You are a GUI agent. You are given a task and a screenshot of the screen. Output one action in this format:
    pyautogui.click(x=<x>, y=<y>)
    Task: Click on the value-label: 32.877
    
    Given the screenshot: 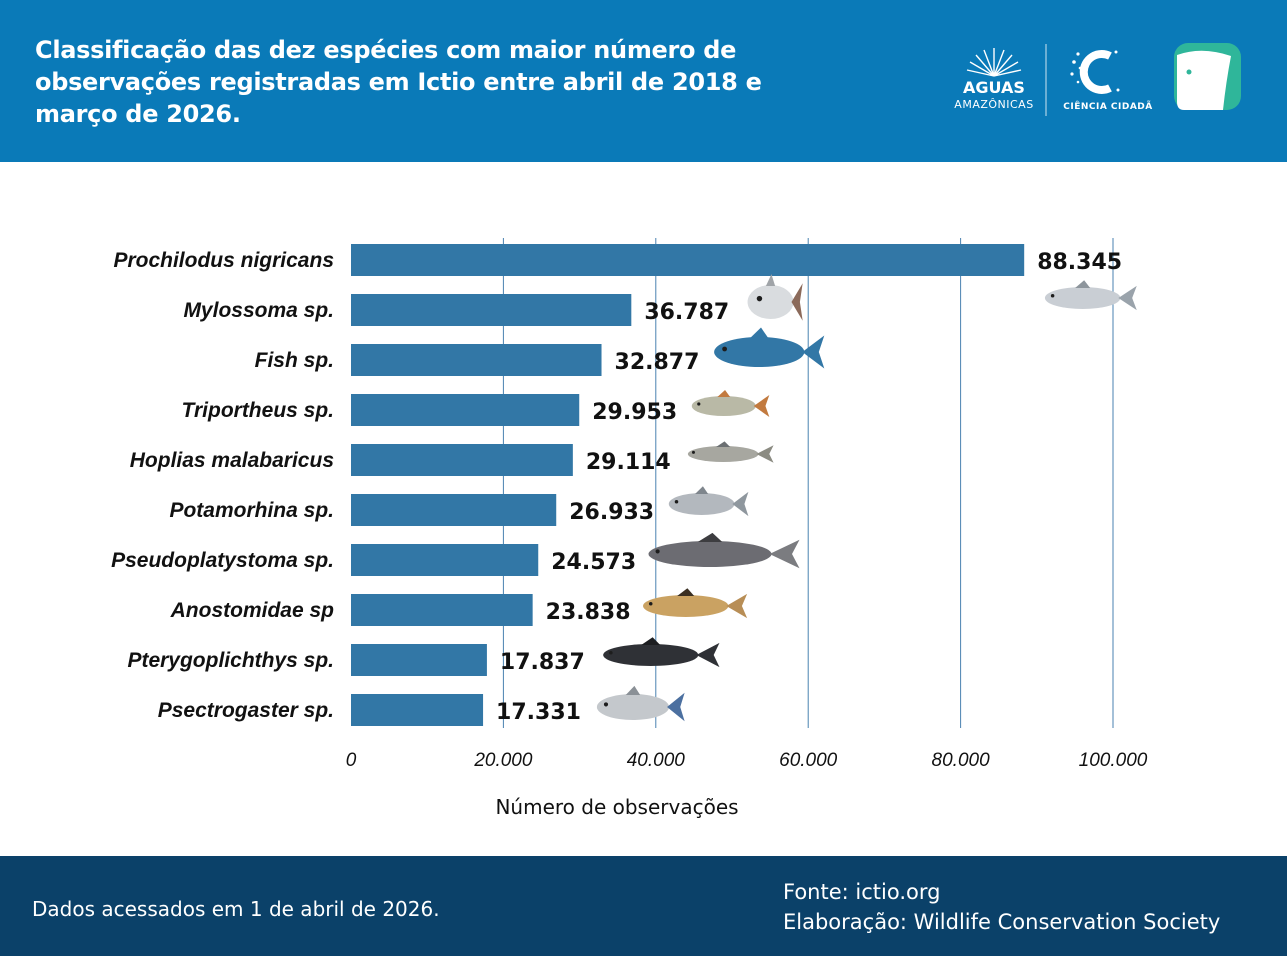 What is the action you would take?
    pyautogui.click(x=657, y=362)
    